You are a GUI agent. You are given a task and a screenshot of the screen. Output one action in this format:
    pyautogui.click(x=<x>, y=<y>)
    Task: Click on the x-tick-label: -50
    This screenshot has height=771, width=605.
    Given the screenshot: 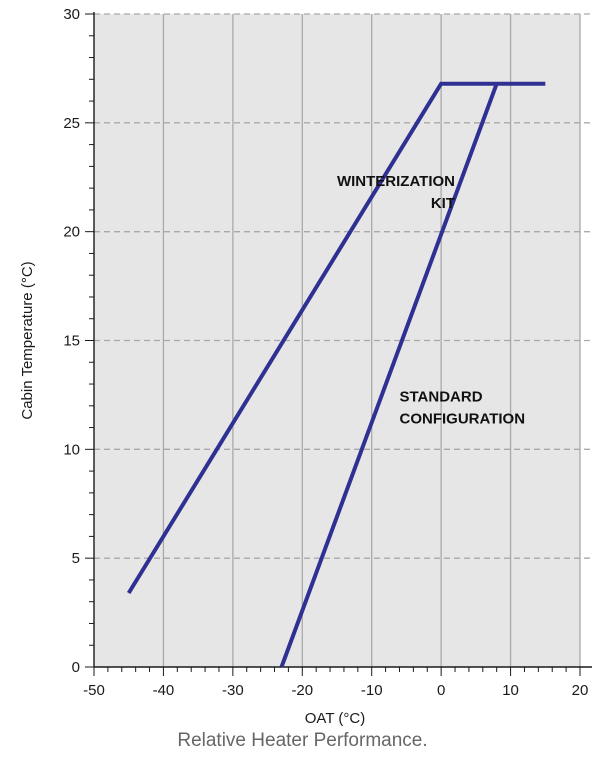 What is the action you would take?
    pyautogui.click(x=94, y=690)
    